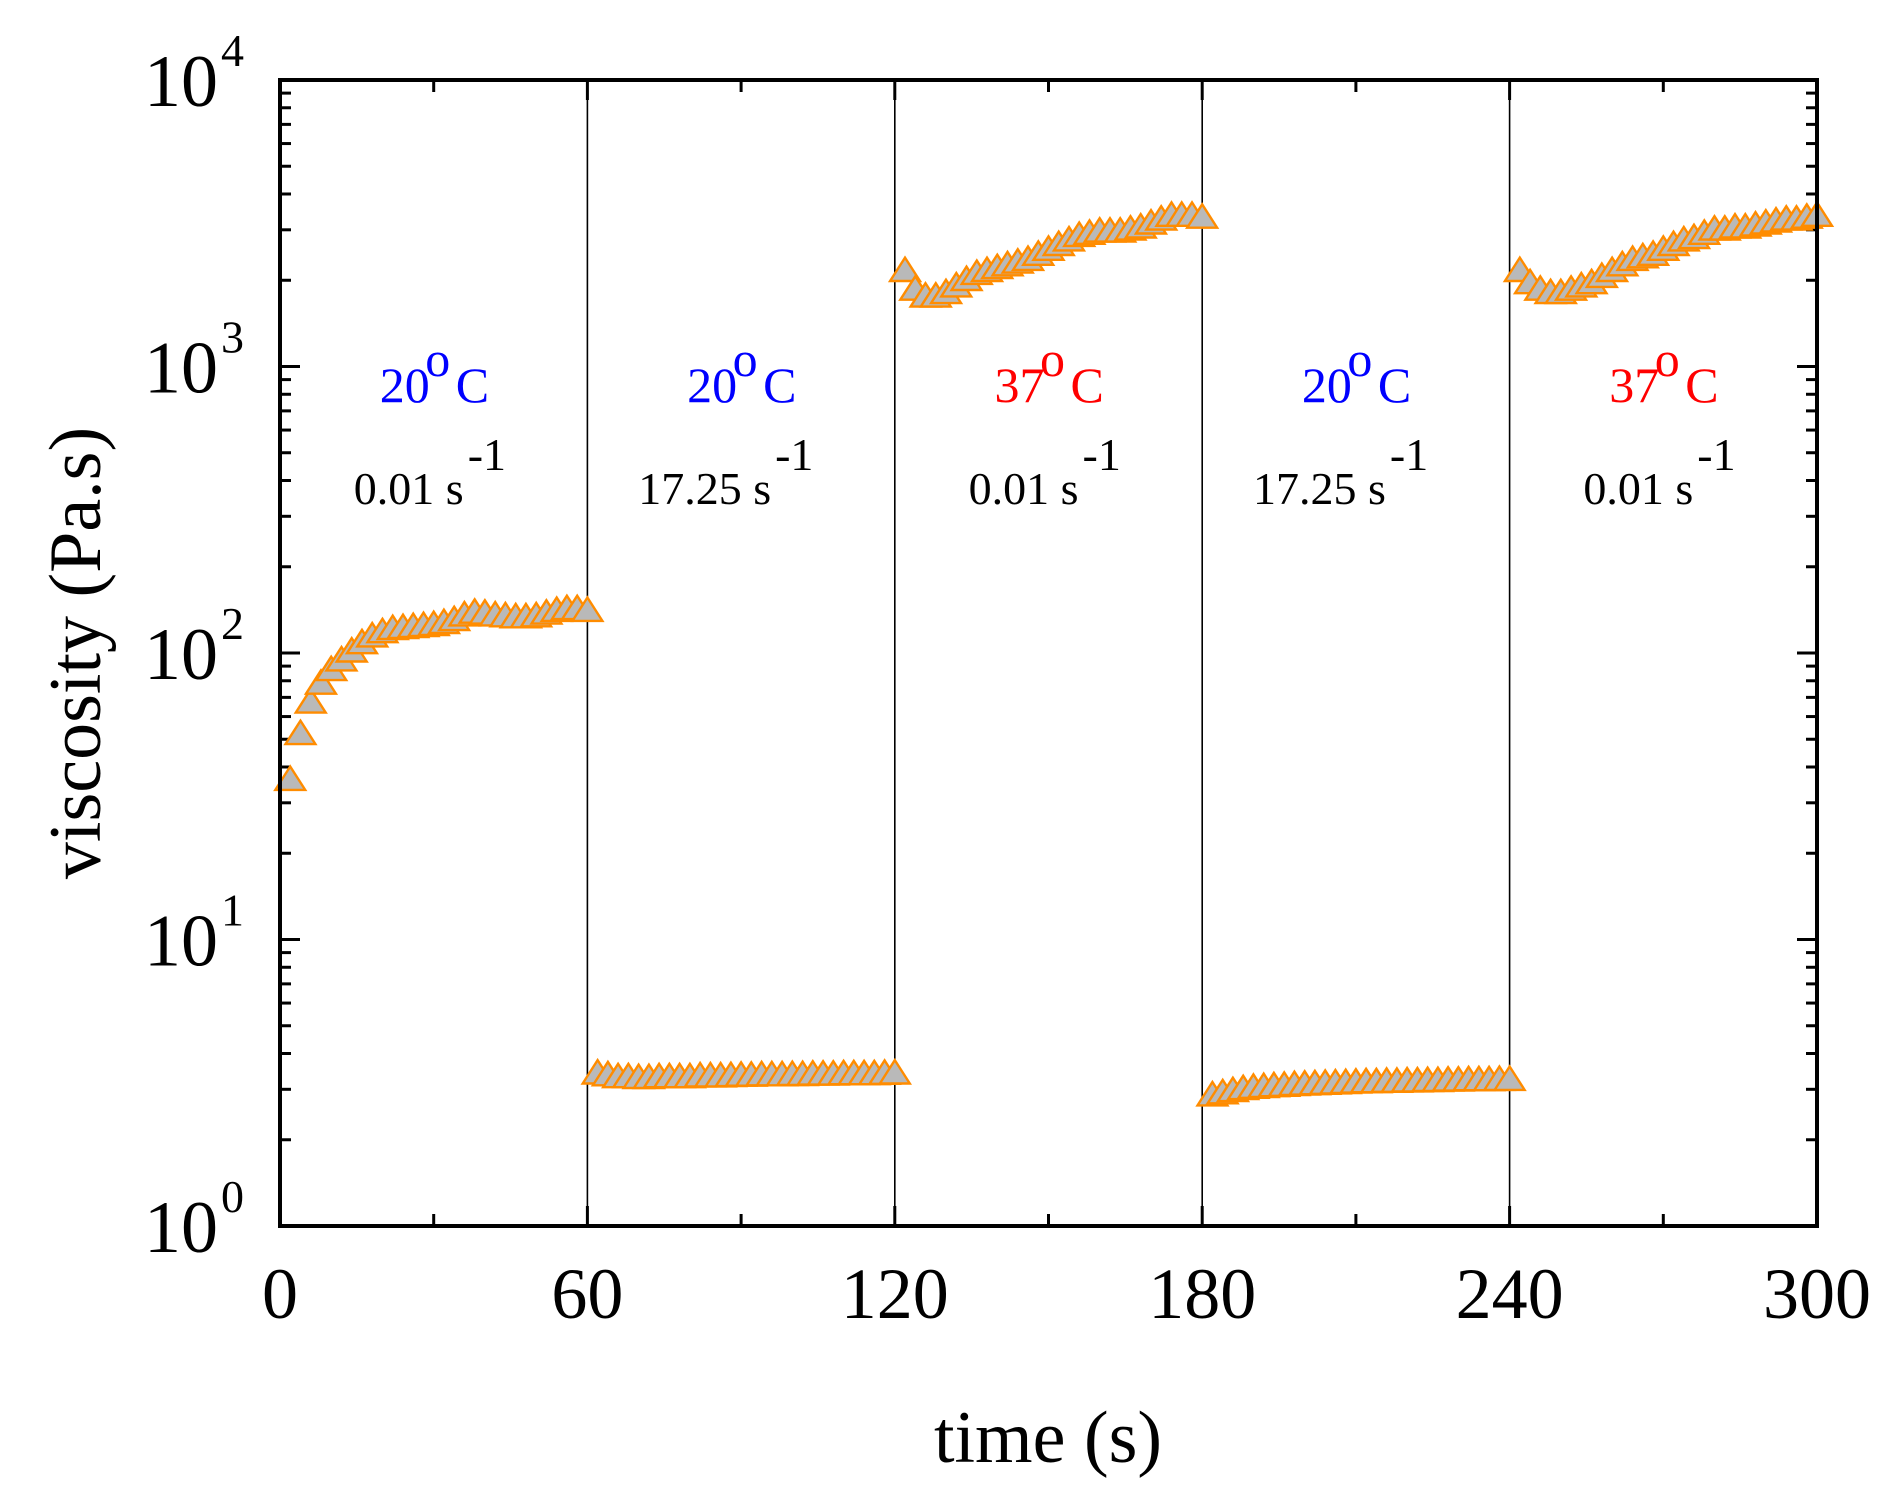 This screenshot has height=1495, width=1895. Describe the element at coordinates (1340, 422) in the screenshot. I see `annotation-3: 20o C 17.25 s-1` at that location.